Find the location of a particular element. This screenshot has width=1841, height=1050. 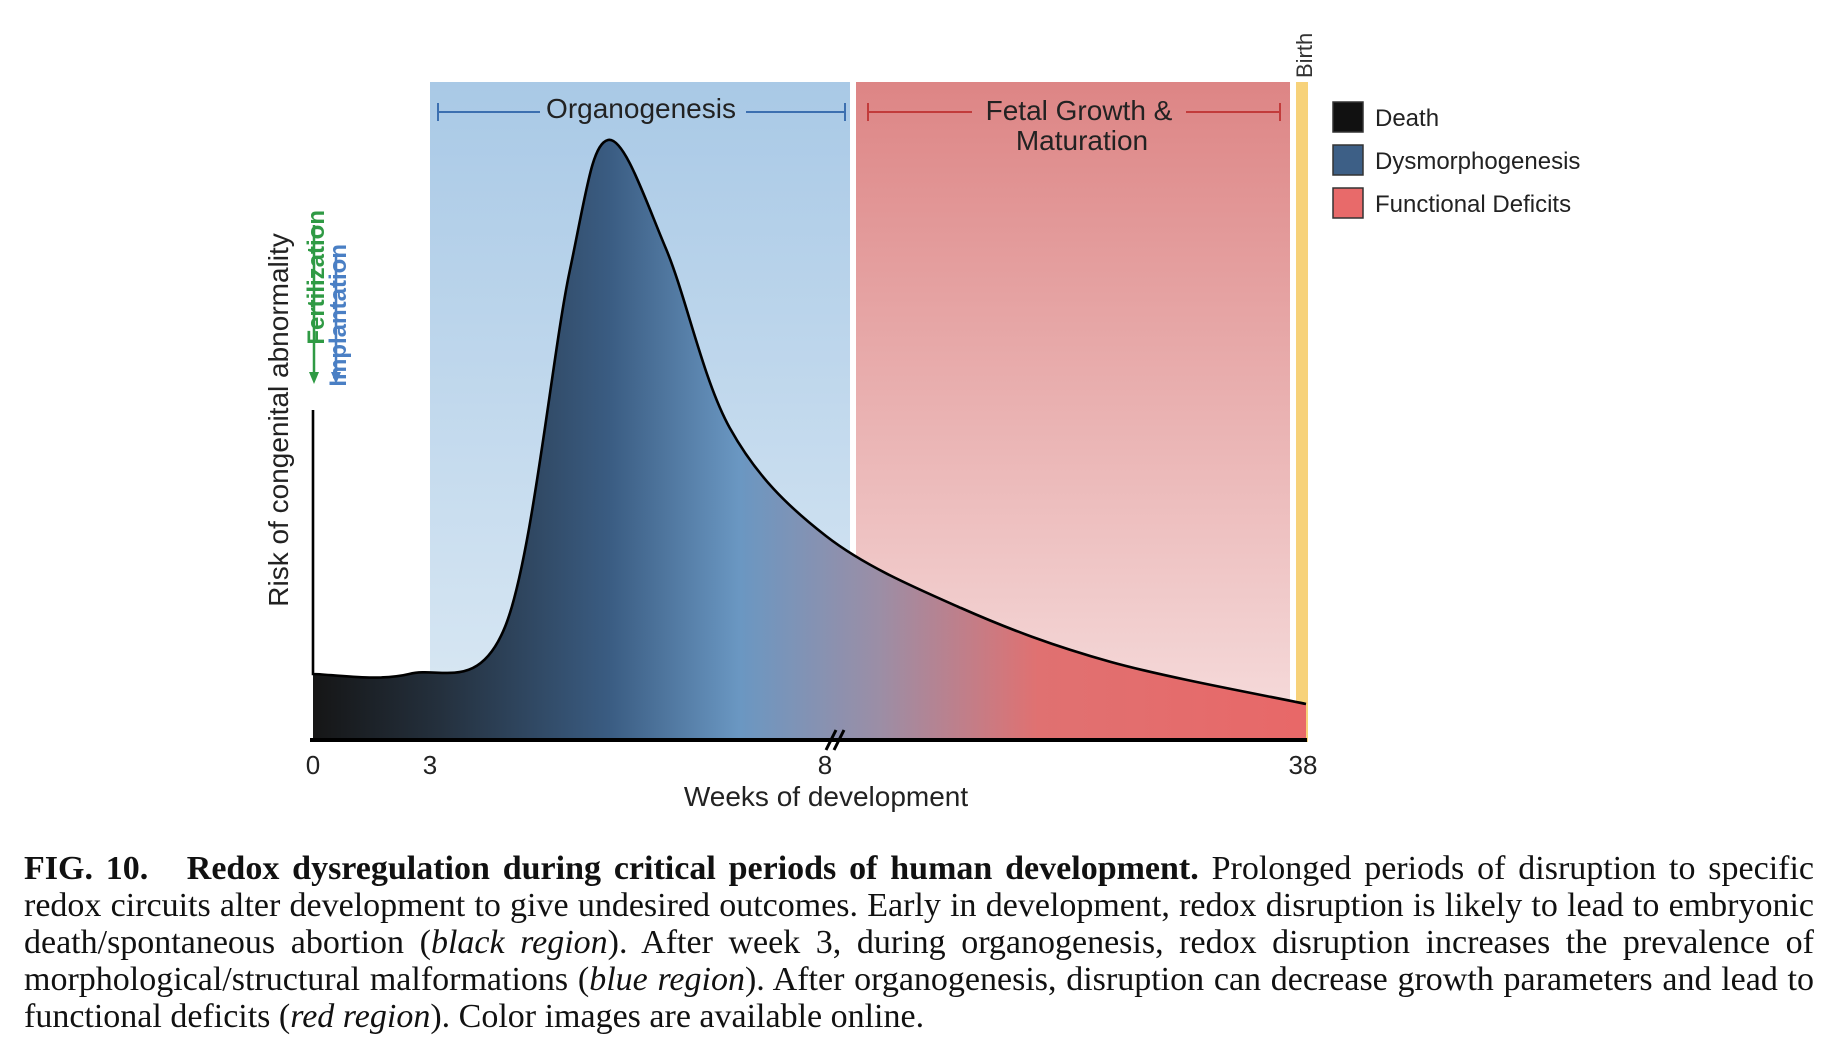

fetal-growth-label-line2: Maturation is located at coordinates (1082, 140).